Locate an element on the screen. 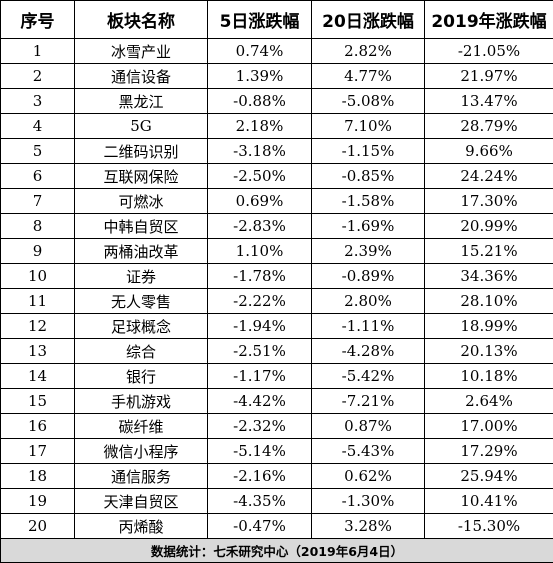 This screenshot has height=563, width=553. change-20day: 4.77% is located at coordinates (368, 76).